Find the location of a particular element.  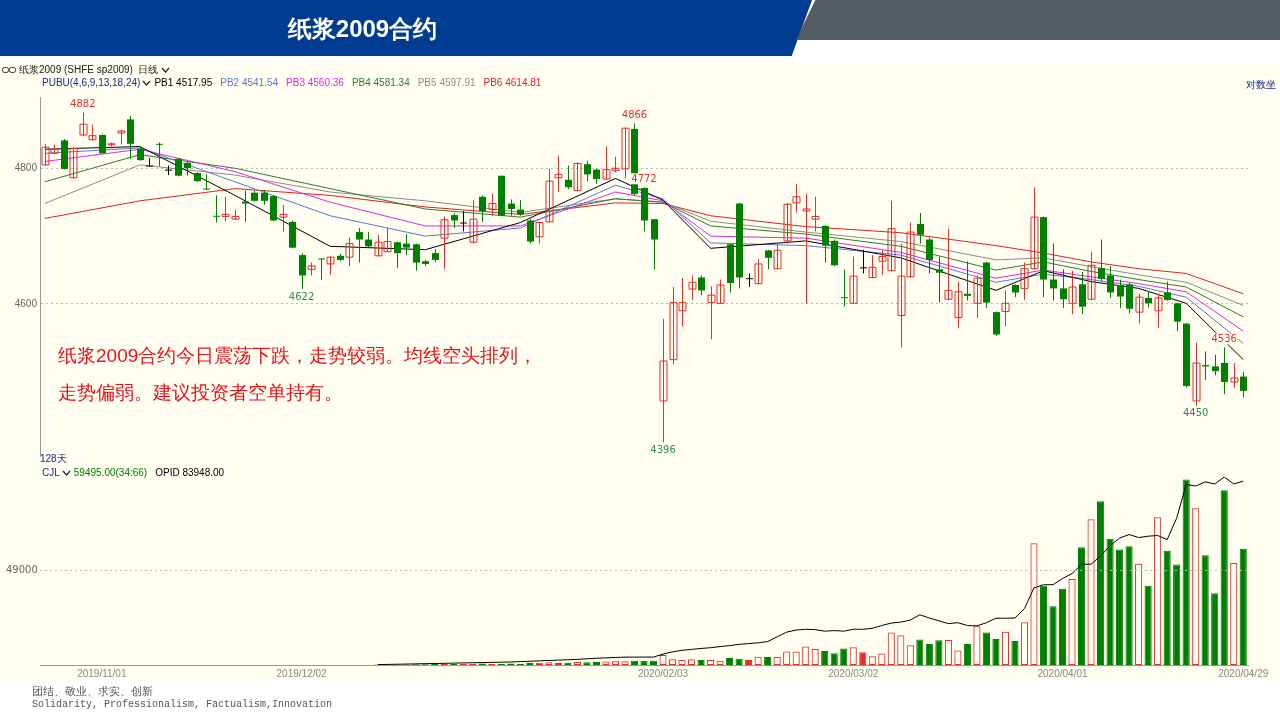

y-tick-label: 4600 is located at coordinates (26, 303).